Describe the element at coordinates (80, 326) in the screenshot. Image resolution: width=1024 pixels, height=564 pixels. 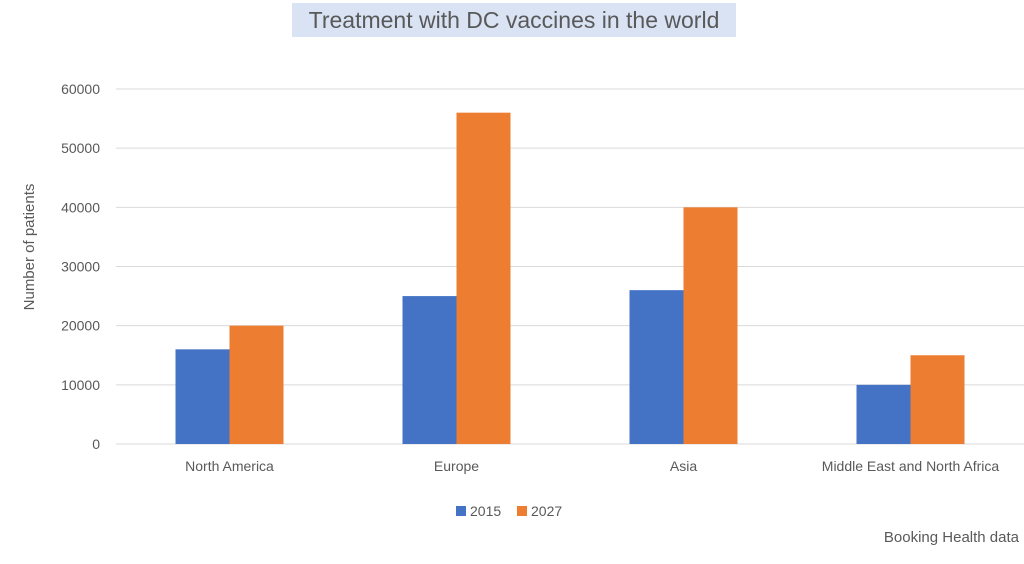
I see `y-tick-label: 20000` at that location.